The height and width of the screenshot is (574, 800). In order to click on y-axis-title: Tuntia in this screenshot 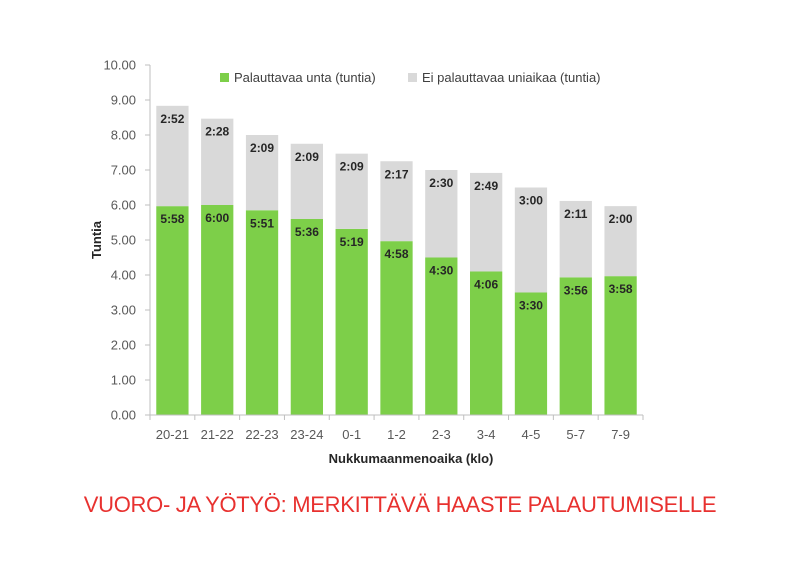, I will do `click(96, 239)`.